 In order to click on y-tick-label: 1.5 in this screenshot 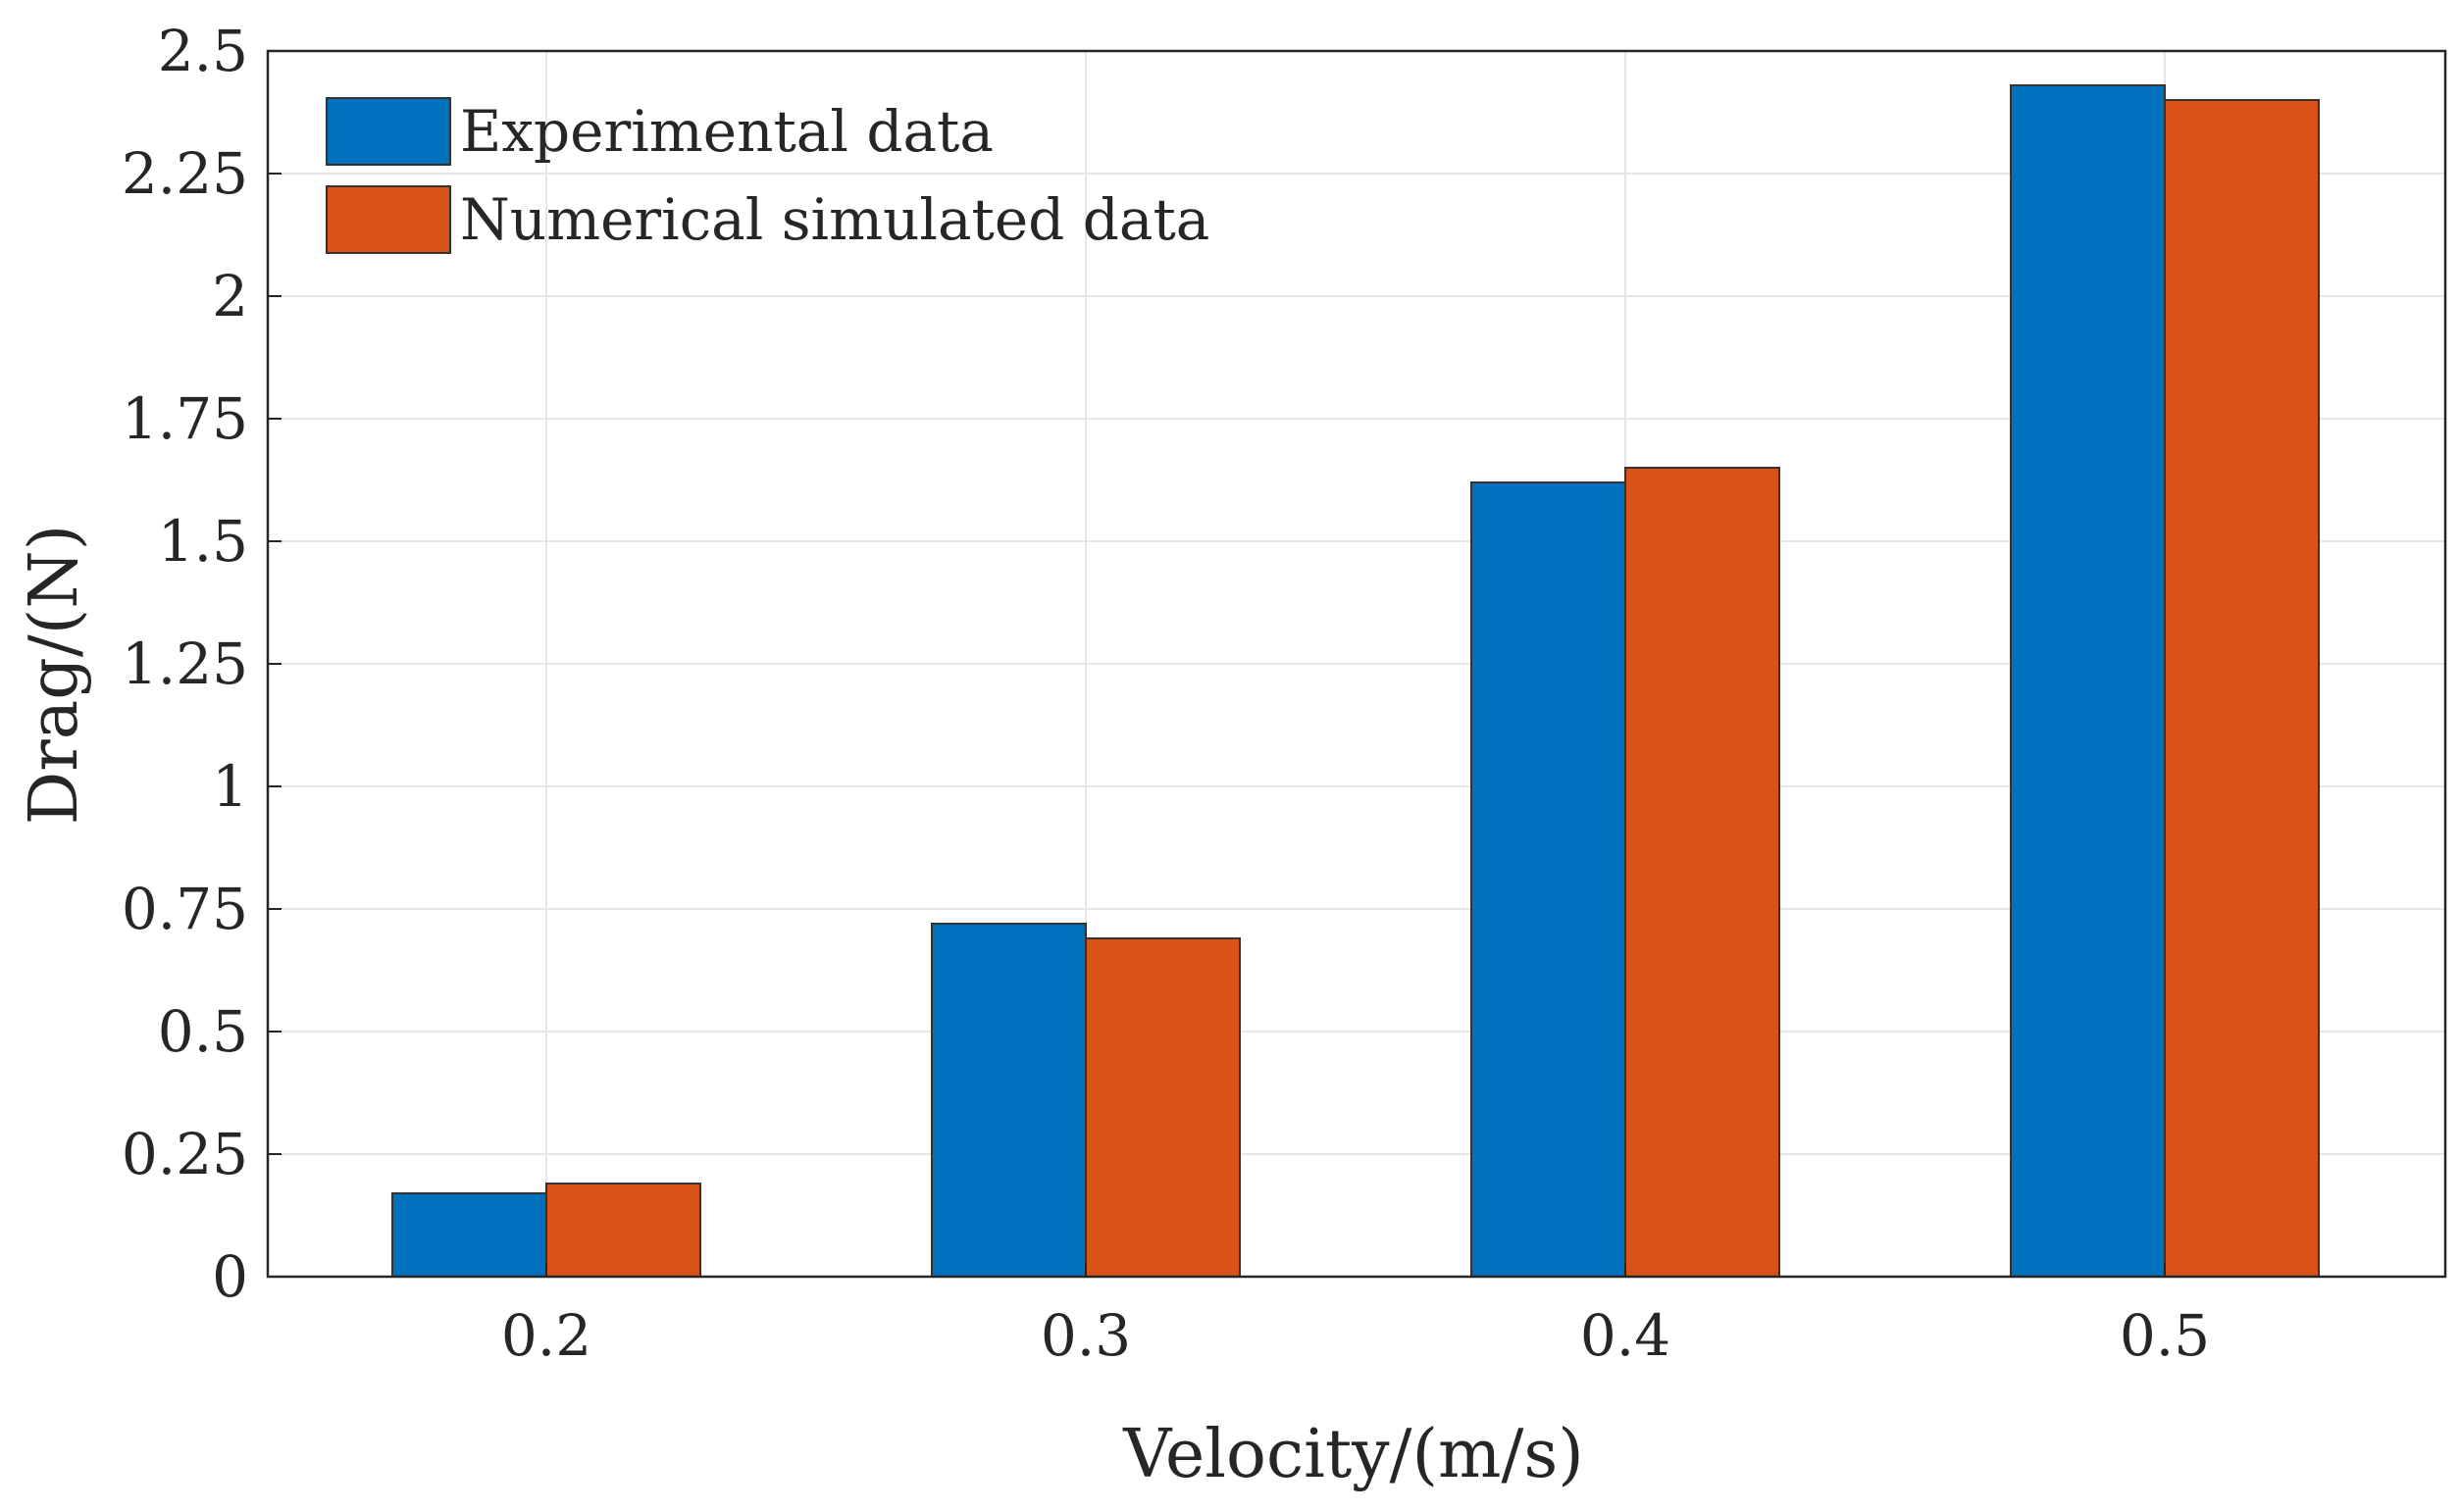, I will do `click(203, 541)`.